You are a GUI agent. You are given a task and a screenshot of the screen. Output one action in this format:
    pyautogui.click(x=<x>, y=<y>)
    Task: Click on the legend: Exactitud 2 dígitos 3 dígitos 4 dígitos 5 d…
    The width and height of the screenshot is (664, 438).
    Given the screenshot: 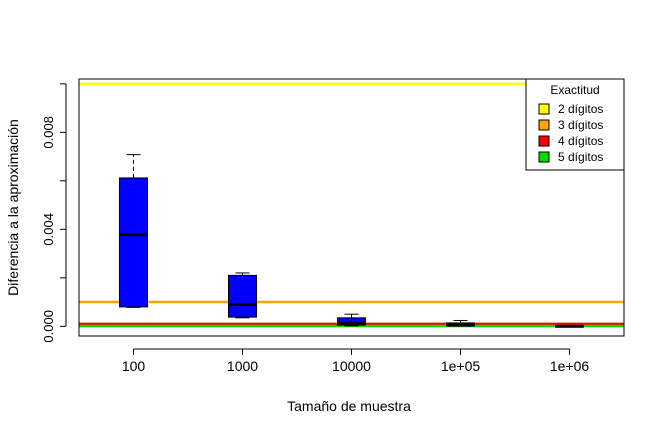 What is the action you would take?
    pyautogui.click(x=575, y=124)
    